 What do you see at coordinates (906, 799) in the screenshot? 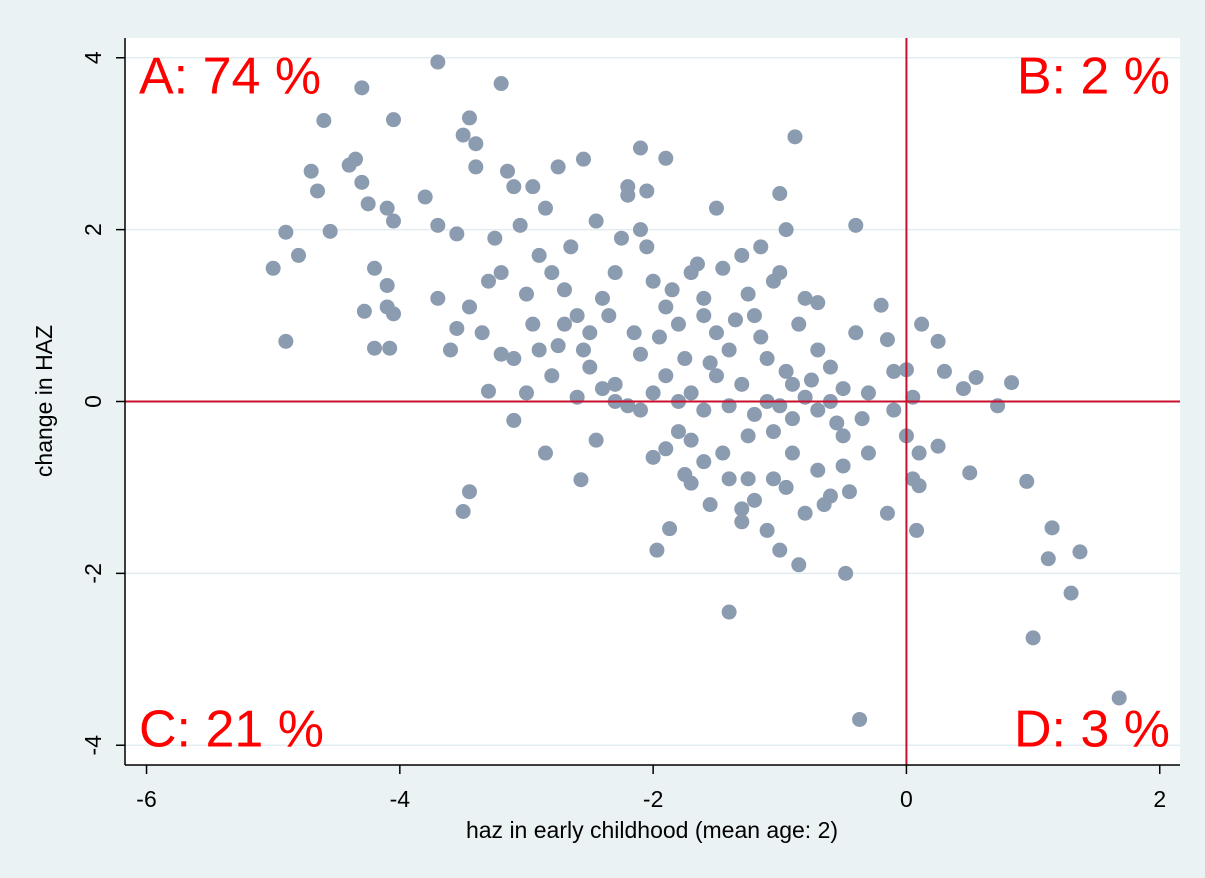
I see `x-tick-label: 0` at bounding box center [906, 799].